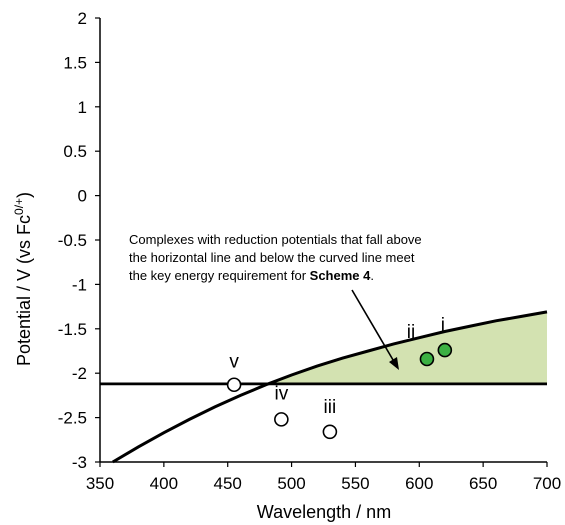 The height and width of the screenshot is (525, 565). What do you see at coordinates (24, 195) in the screenshot?
I see `y-axis-title-end: )` at bounding box center [24, 195].